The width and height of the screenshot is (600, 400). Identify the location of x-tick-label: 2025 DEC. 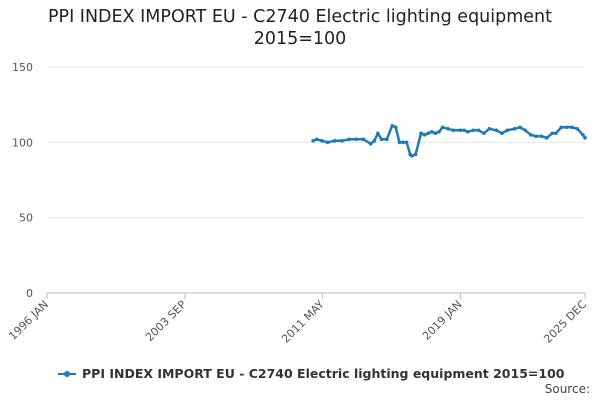
(565, 322).